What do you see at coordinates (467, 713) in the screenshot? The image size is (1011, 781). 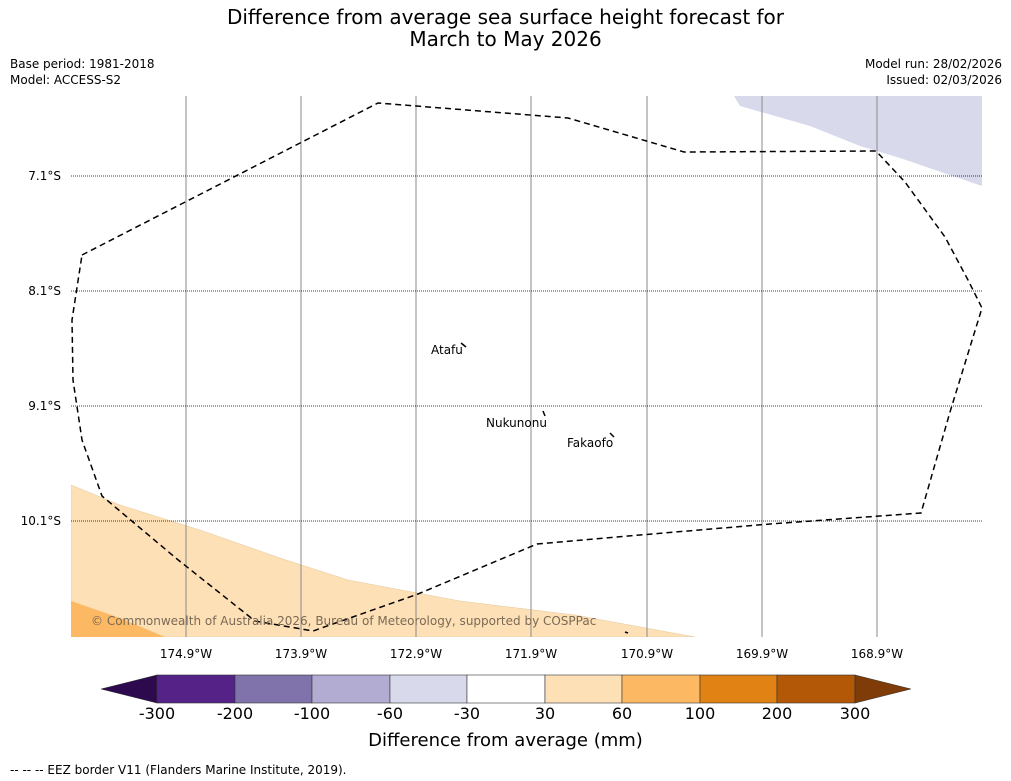 I see `colorbar-tick: -30` at bounding box center [467, 713].